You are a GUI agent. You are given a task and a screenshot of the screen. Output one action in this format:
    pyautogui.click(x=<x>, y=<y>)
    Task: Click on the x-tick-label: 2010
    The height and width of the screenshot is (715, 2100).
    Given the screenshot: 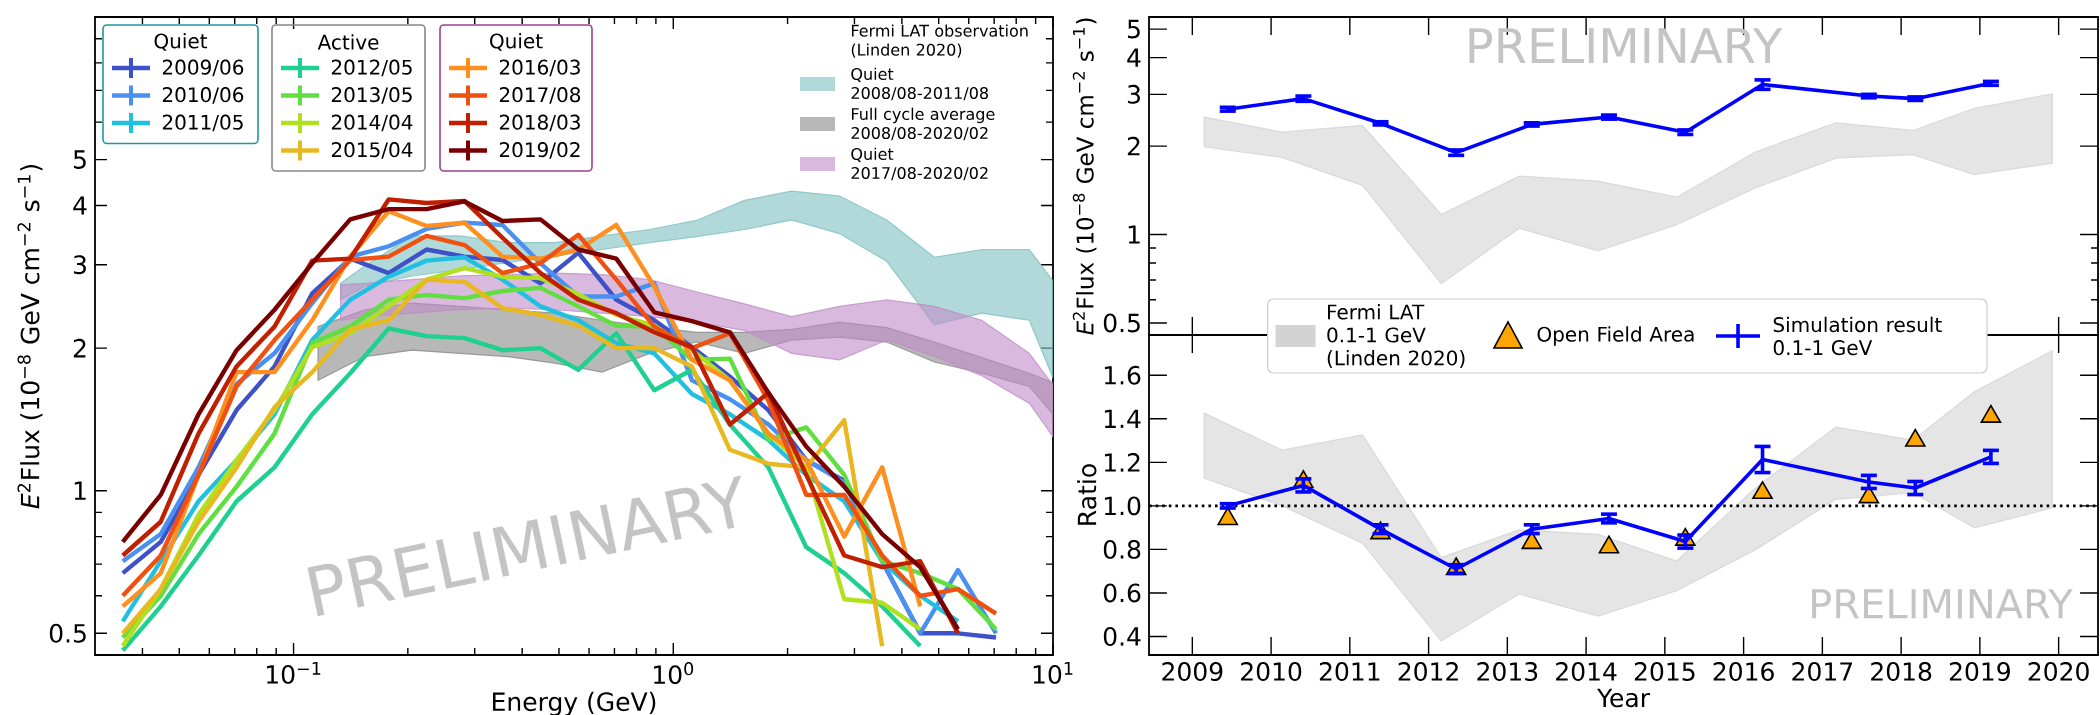 What is the action you would take?
    pyautogui.click(x=1271, y=671)
    